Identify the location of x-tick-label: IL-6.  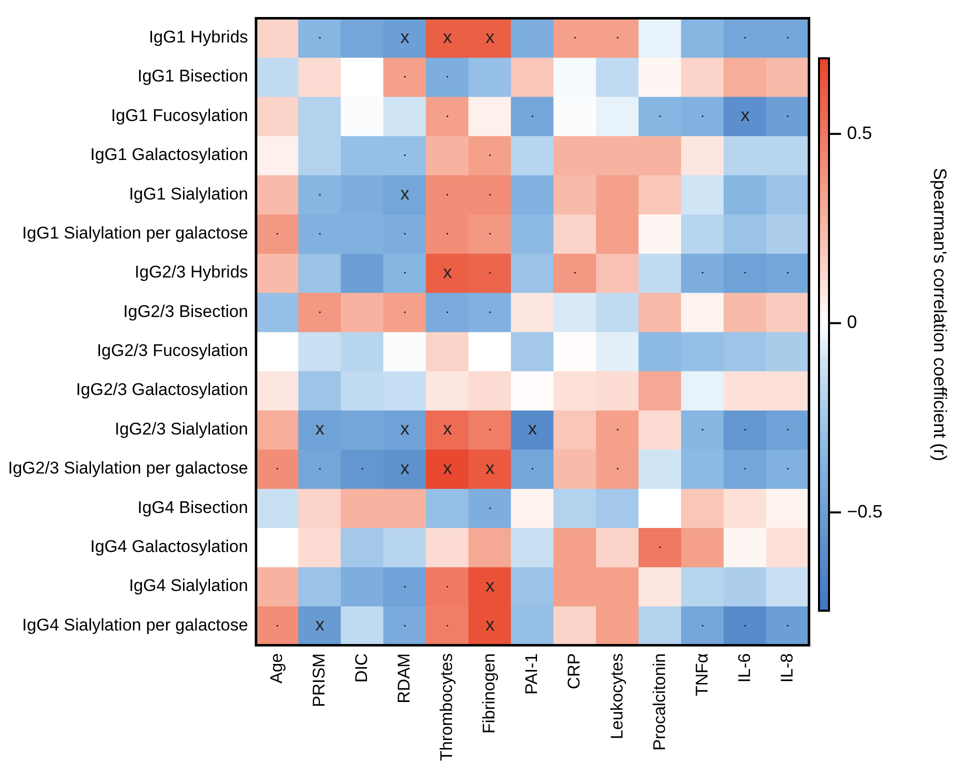
(744, 668).